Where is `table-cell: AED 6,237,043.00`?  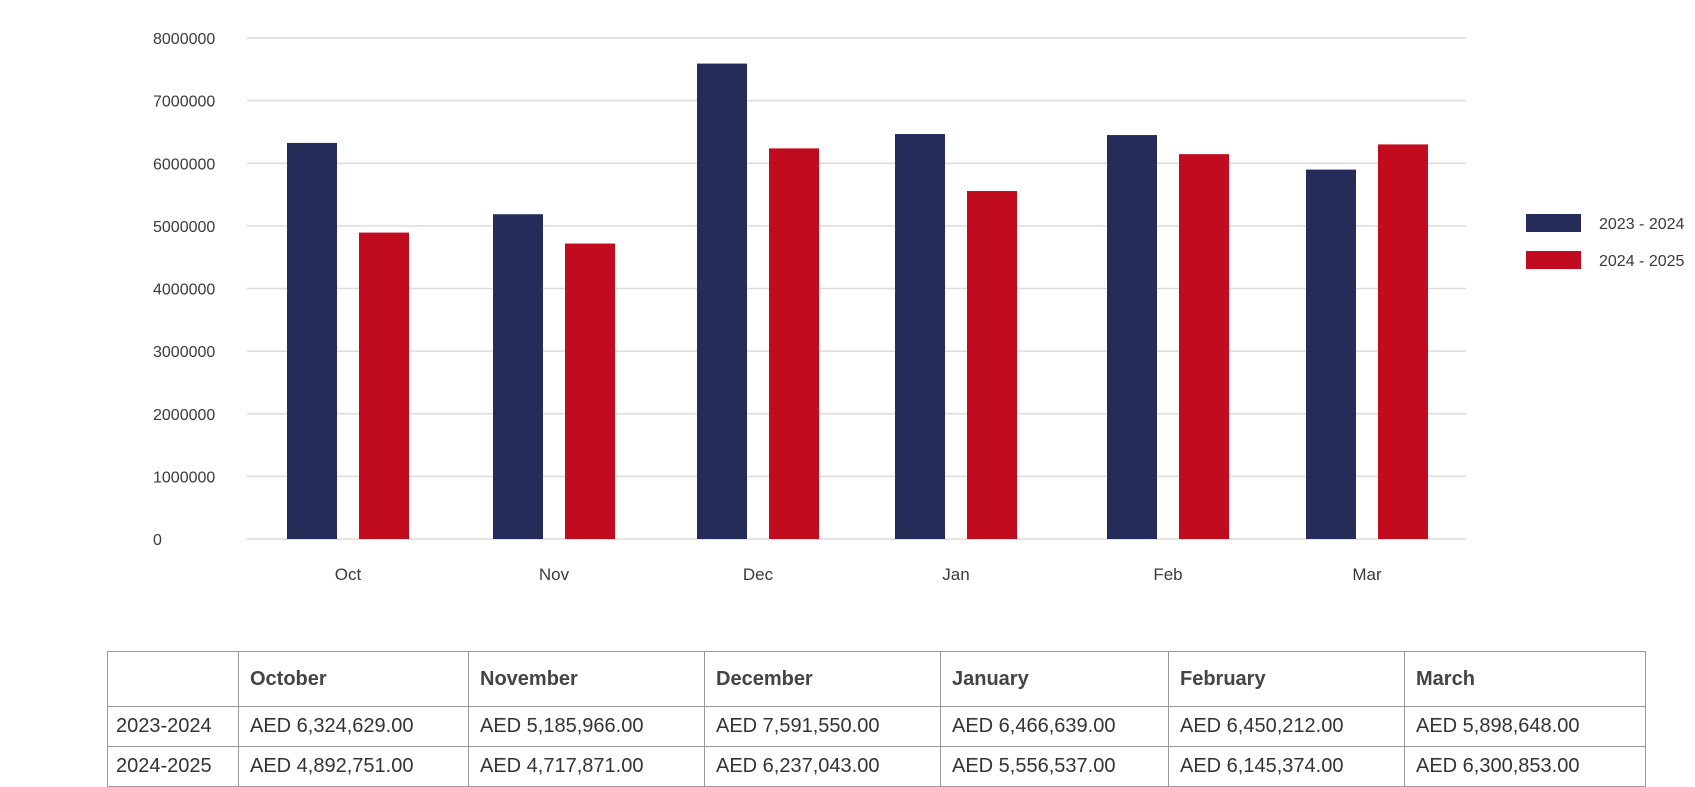 table-cell: AED 6,237,043.00 is located at coordinates (822, 766).